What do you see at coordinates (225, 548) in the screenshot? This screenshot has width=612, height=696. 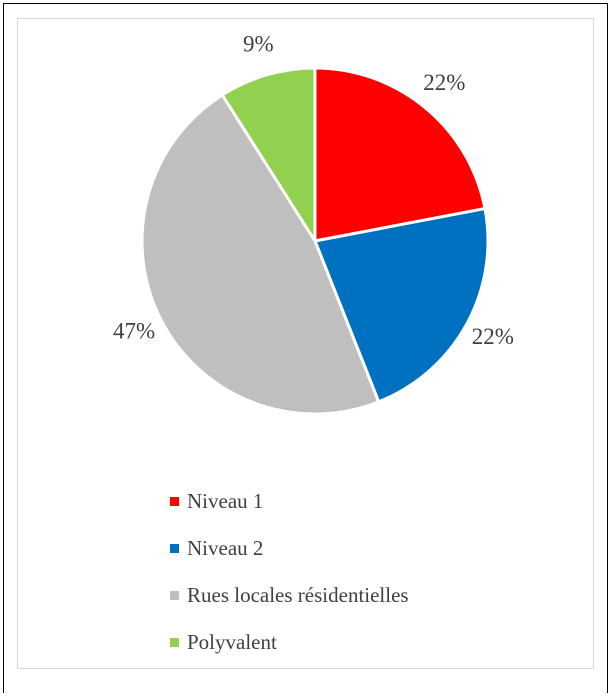 I see `legend-label-niveau-2: Niveau 2` at bounding box center [225, 548].